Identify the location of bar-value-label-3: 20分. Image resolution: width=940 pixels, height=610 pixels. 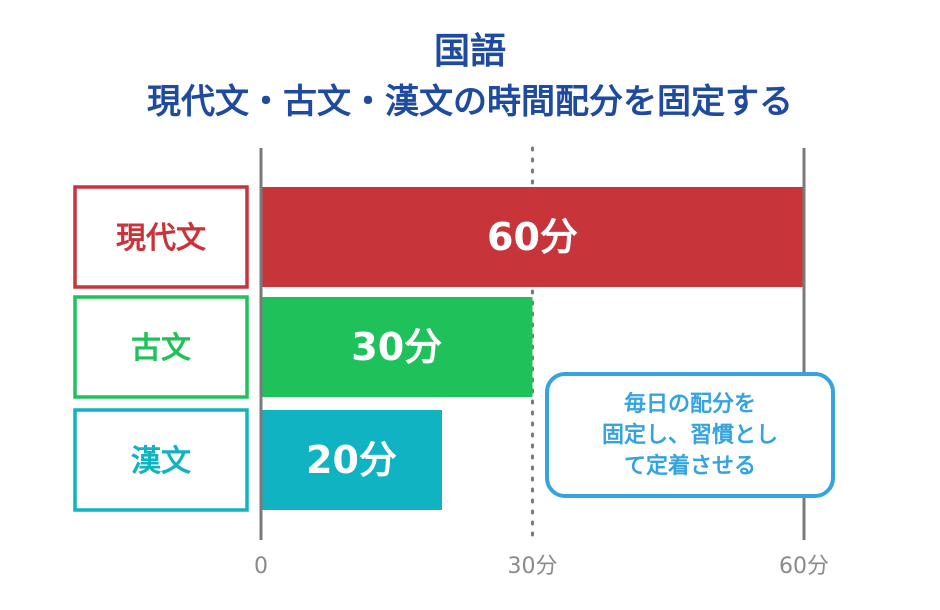
(351, 460).